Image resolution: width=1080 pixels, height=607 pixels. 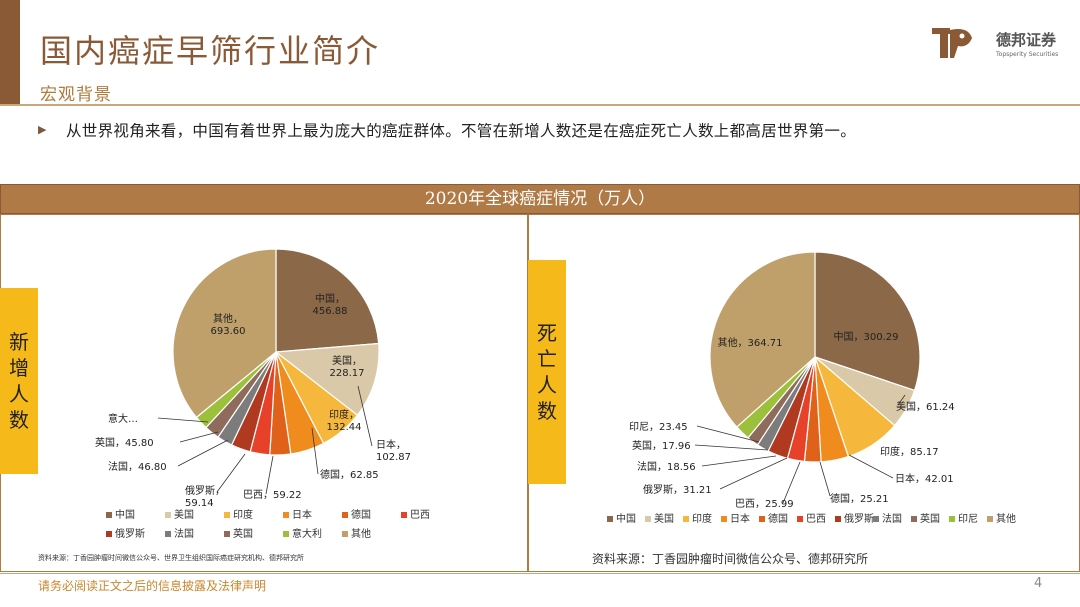 I want to click on data-label: 印度，85.17, so click(x=909, y=451).